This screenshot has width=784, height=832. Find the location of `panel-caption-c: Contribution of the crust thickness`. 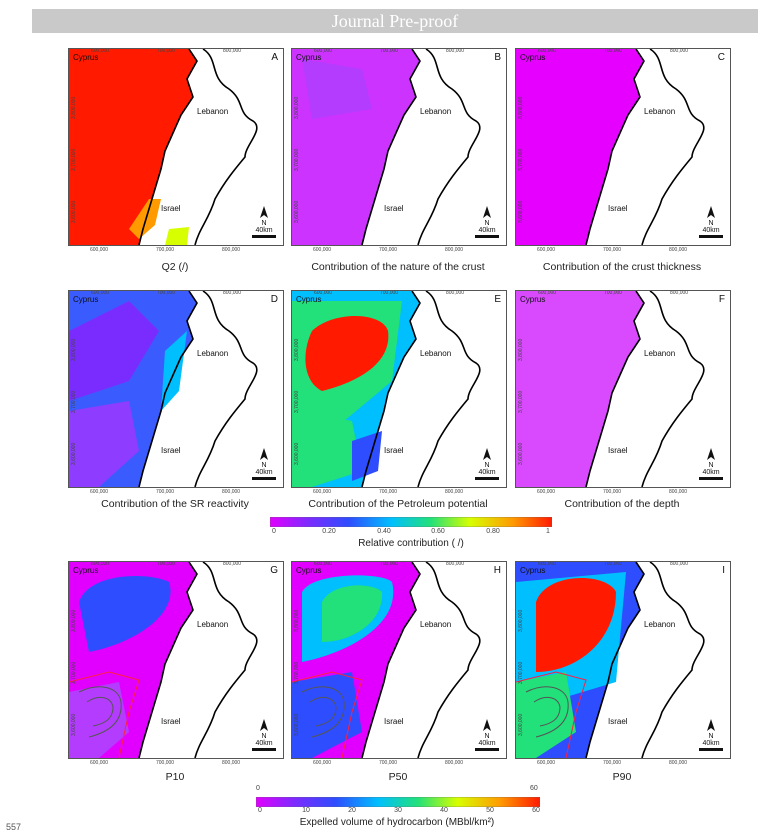

panel-caption-c: Contribution of the crust thickness is located at coordinates (622, 267).